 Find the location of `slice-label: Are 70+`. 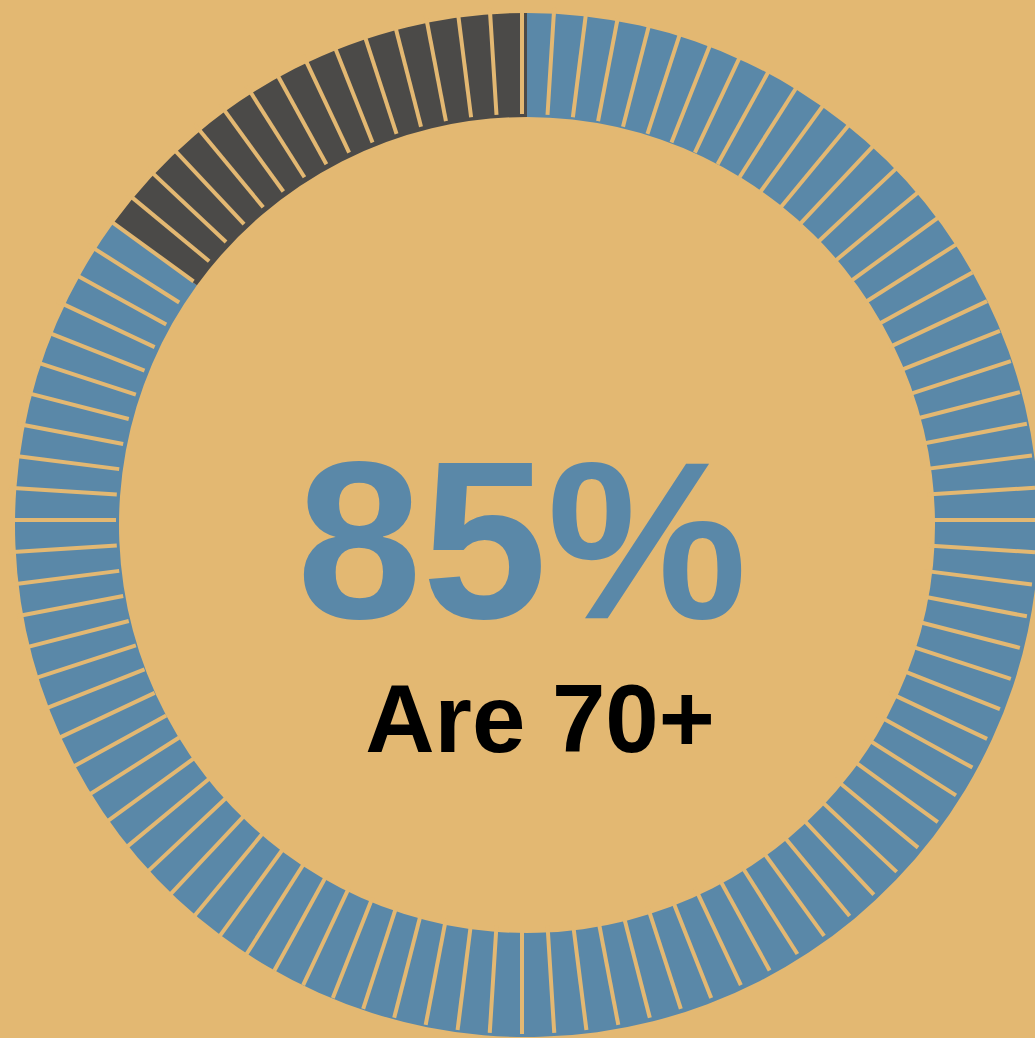

slice-label: Are 70+ is located at coordinates (540, 718).